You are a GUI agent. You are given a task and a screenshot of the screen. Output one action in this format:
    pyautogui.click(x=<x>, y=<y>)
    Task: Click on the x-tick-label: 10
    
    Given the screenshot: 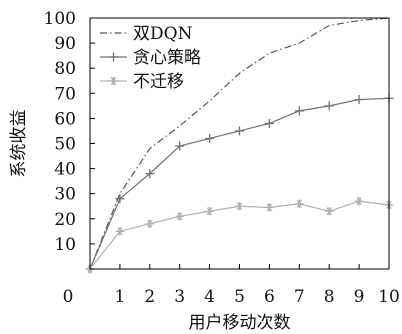 What is the action you would take?
    pyautogui.click(x=389, y=297)
    